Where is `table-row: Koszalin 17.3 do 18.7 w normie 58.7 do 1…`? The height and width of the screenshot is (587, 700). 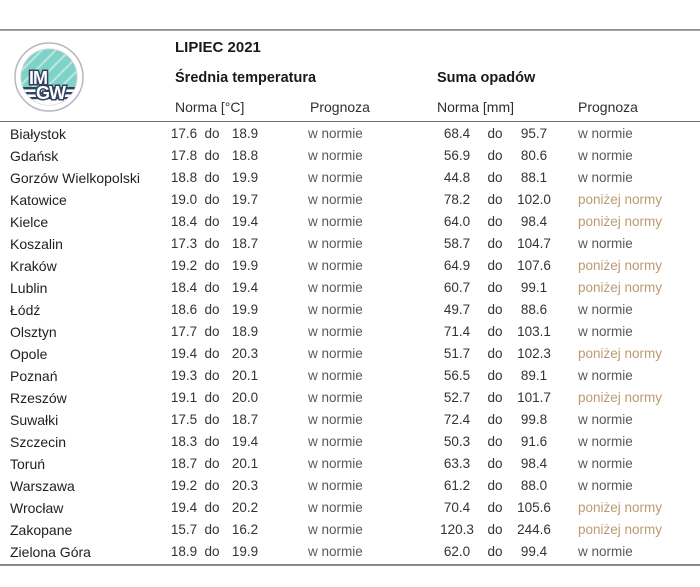 table-row: Koszalin 17.3 do 18.7 w normie 58.7 do 1… is located at coordinates (350, 244).